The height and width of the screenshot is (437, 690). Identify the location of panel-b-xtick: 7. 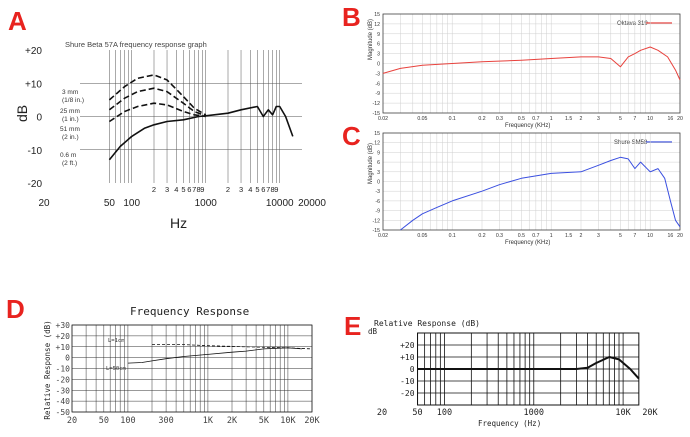
(634, 119).